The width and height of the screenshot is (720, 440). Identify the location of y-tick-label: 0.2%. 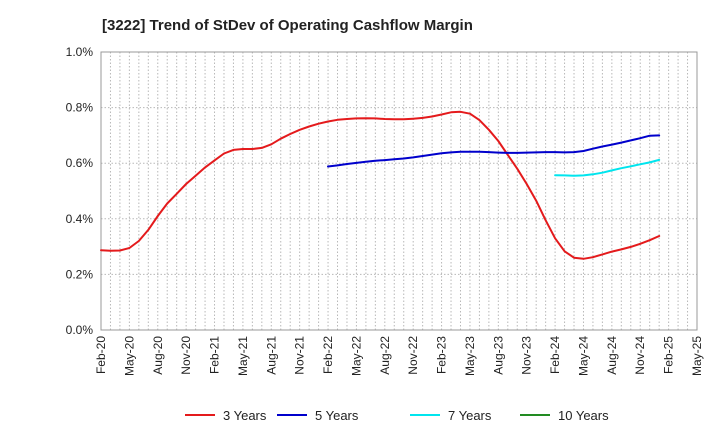
(80, 274).